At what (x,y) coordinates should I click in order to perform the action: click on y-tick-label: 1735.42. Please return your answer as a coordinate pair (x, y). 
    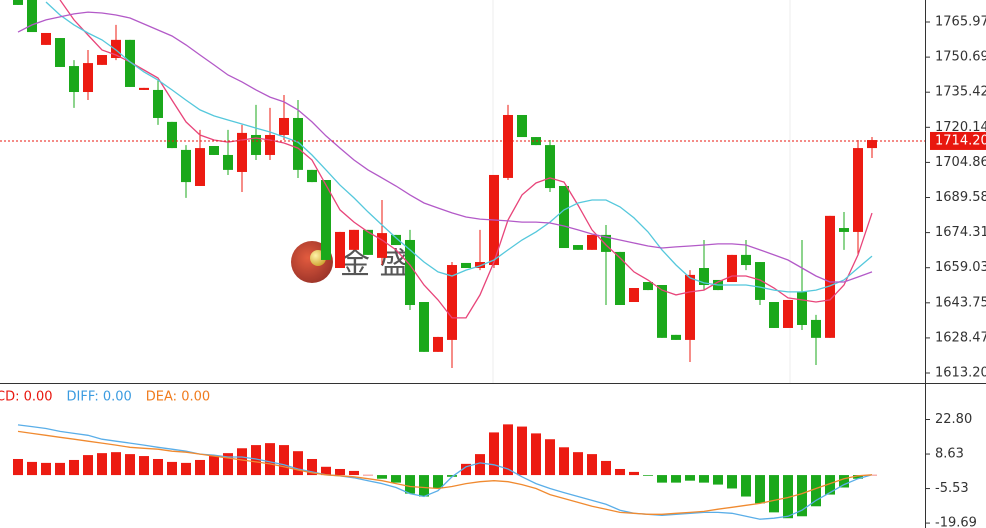
    Looking at the image, I should click on (960, 92).